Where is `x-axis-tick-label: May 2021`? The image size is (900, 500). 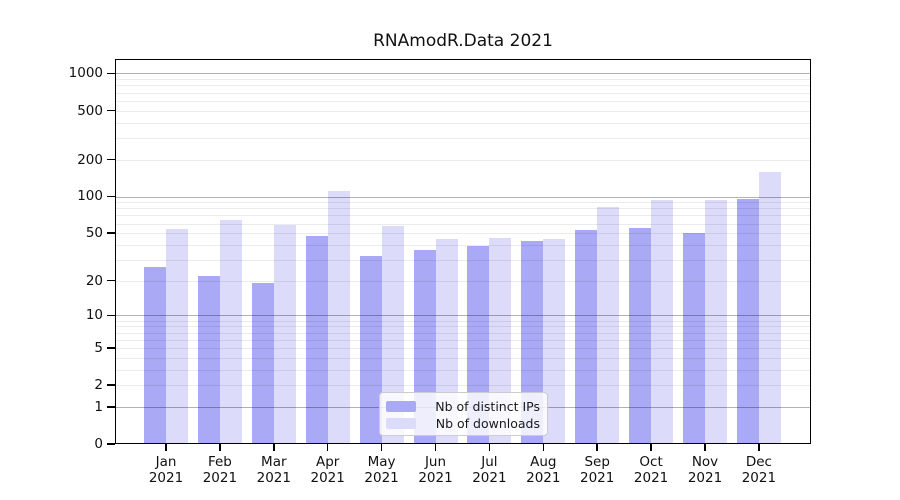
x-axis-tick-label: May 2021 is located at coordinates (381, 470).